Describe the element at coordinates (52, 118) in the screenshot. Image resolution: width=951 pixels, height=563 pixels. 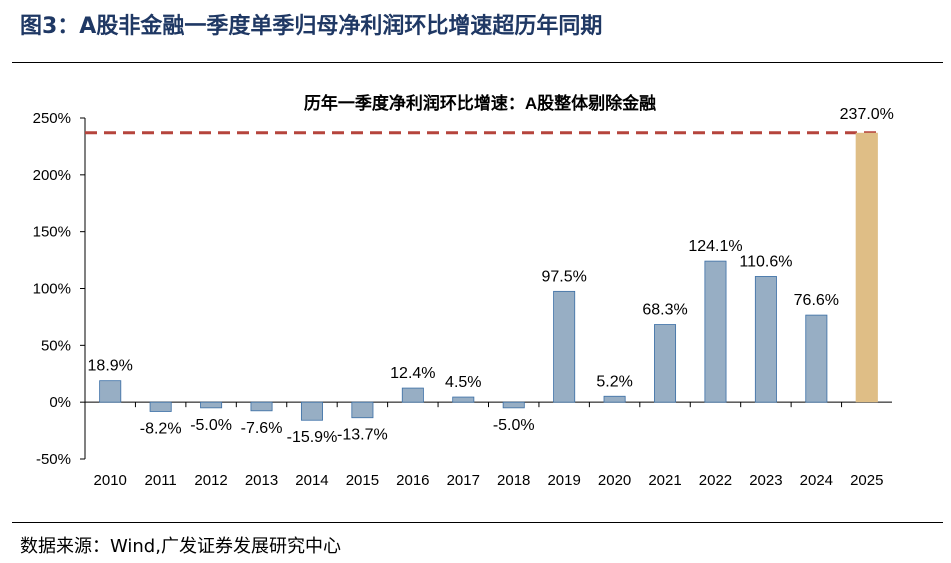
I see `y-tick-label: 250%` at that location.